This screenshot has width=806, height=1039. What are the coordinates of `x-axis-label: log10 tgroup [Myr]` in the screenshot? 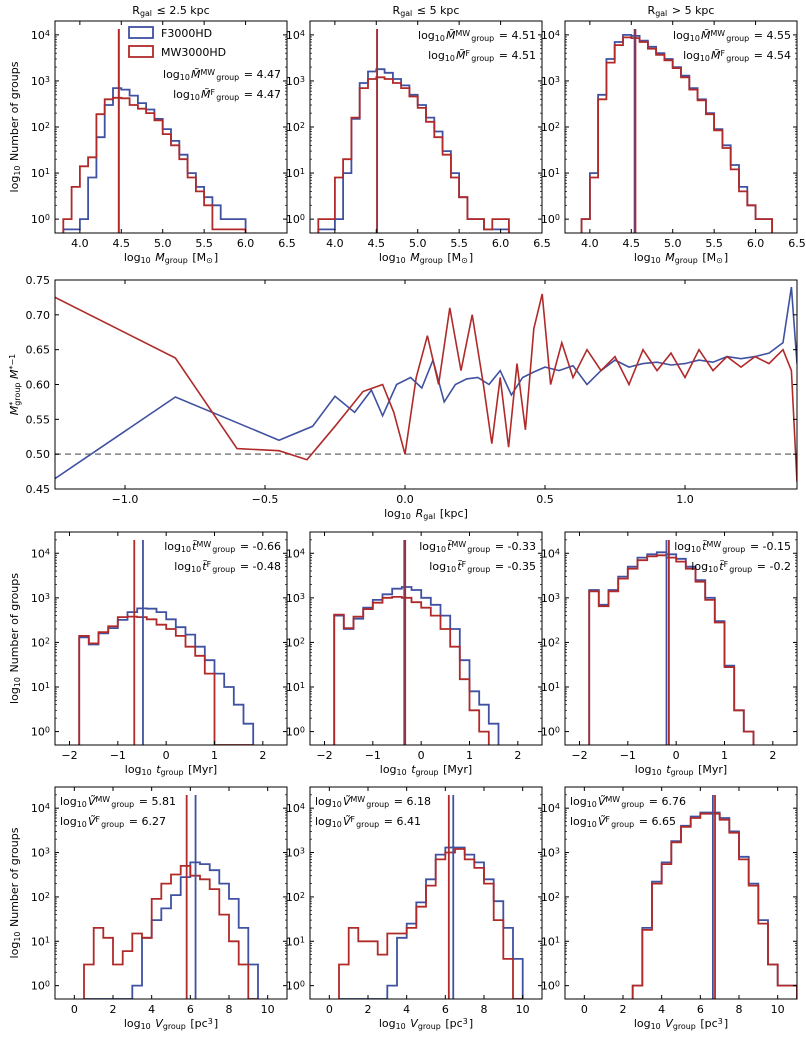 It's located at (426, 770).